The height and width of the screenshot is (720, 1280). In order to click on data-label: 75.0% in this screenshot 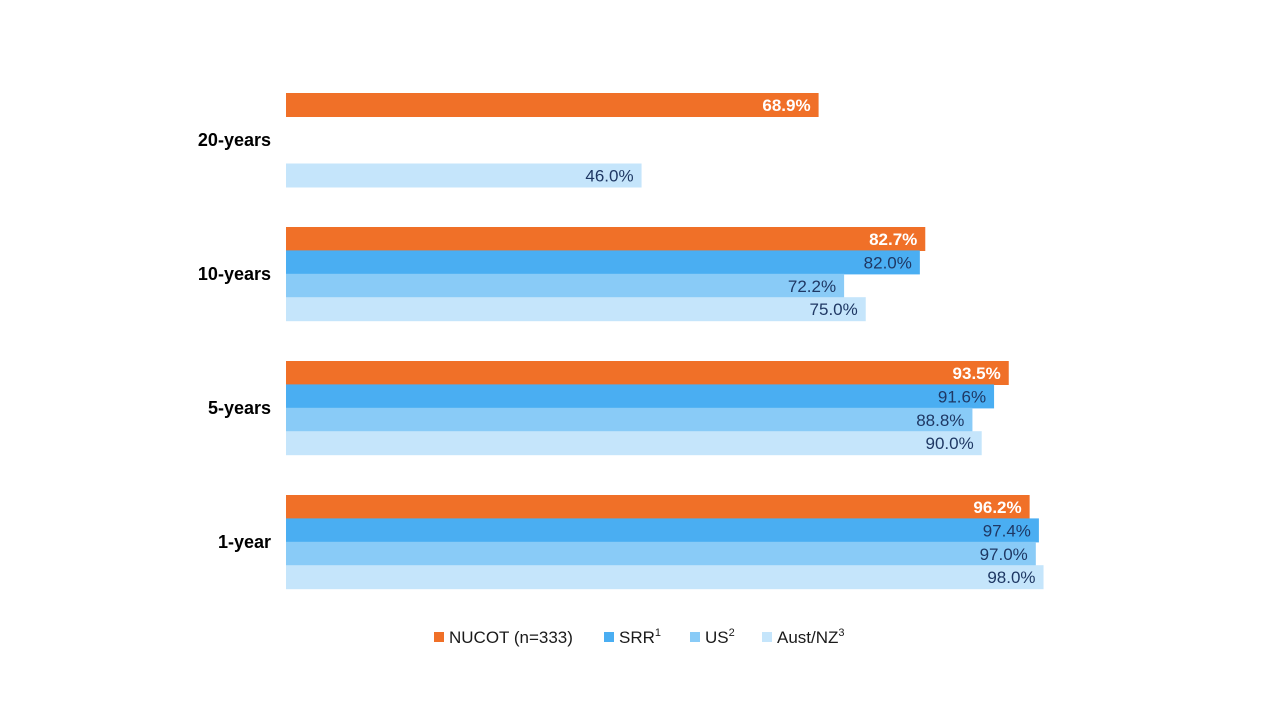, I will do `click(834, 309)`.